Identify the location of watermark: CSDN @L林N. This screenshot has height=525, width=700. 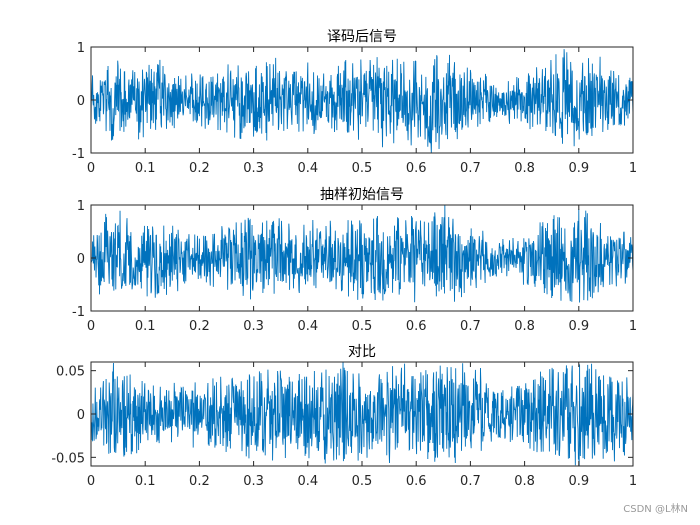
(655, 509).